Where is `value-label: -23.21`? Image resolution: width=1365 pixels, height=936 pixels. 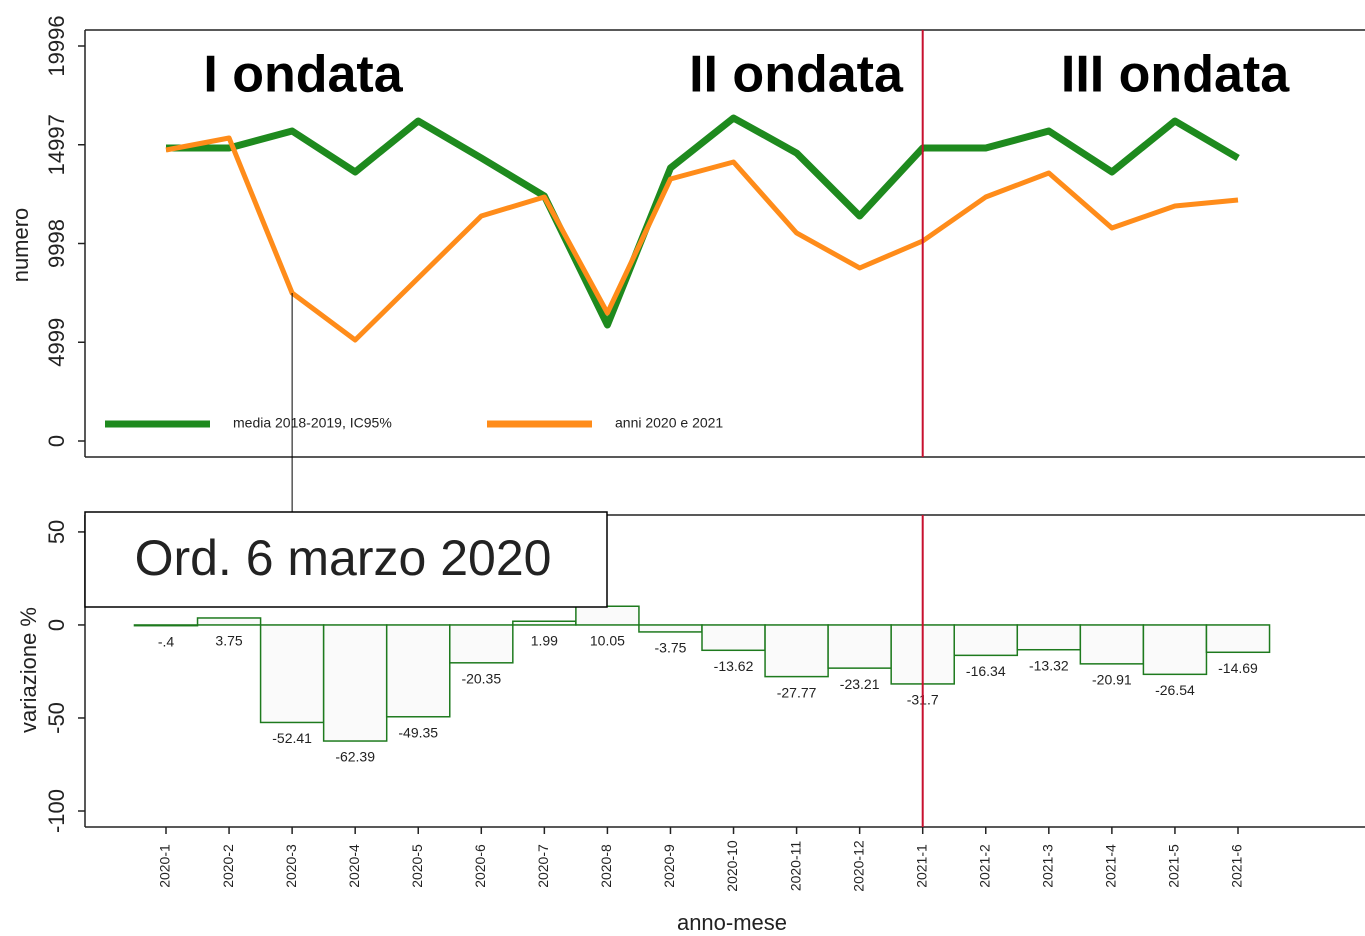
value-label: -23.21 is located at coordinates (860, 684).